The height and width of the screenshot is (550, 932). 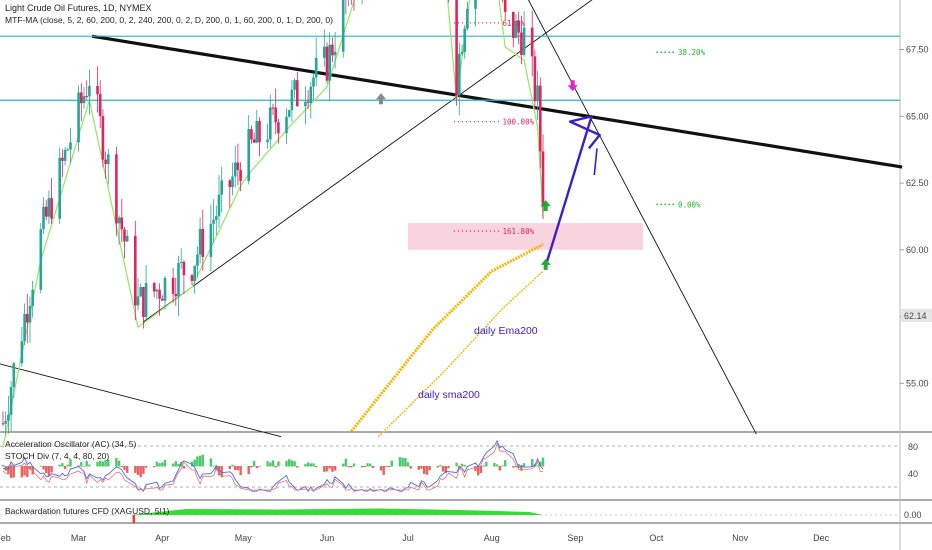 What do you see at coordinates (656, 538) in the screenshot?
I see `x-tick-label: Oct` at bounding box center [656, 538].